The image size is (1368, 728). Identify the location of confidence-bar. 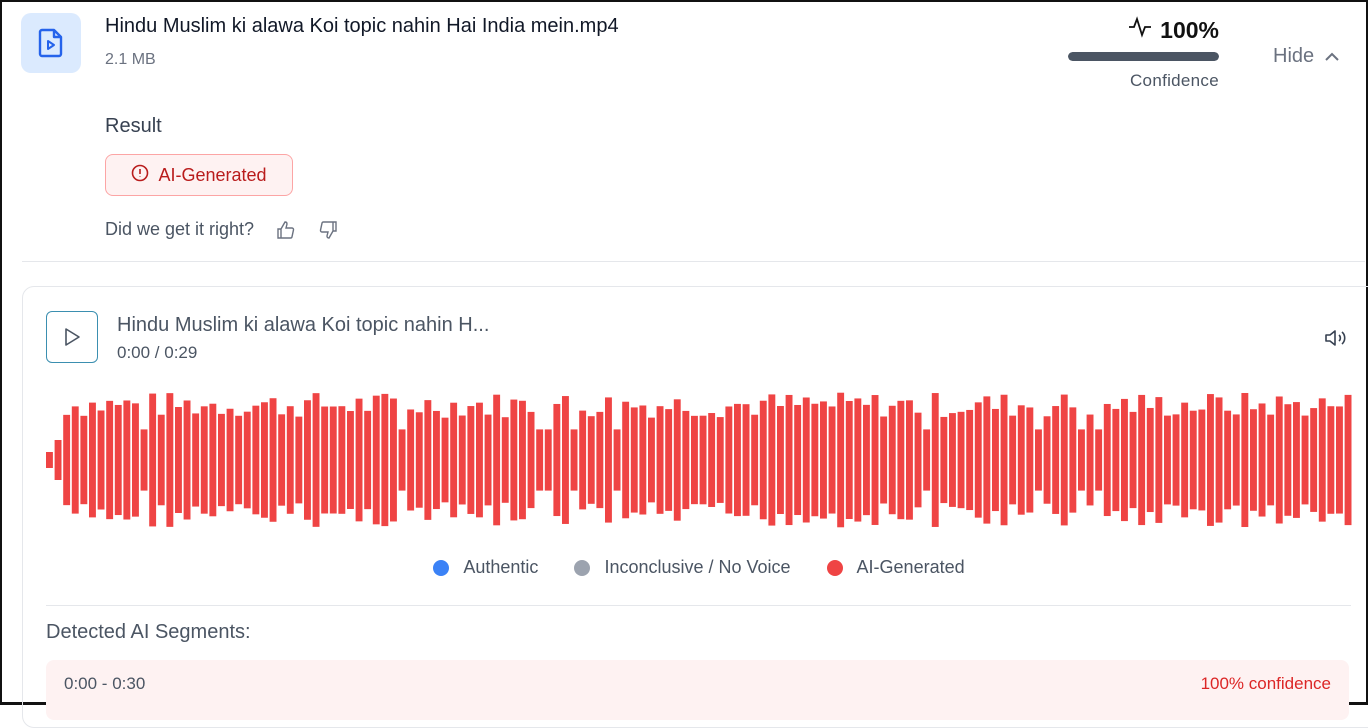
(1143, 56).